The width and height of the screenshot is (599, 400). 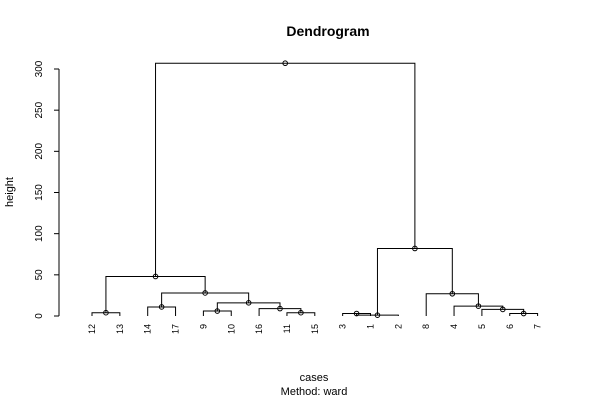 I want to click on leaf-label: 7, so click(x=538, y=326).